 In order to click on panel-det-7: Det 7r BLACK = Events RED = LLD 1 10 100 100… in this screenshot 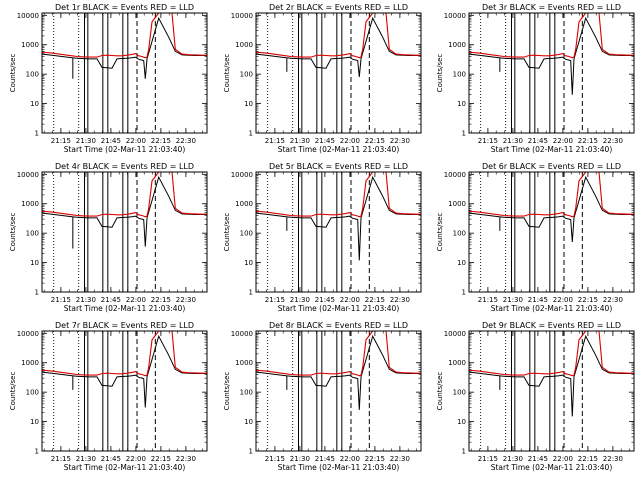, I will do `click(108, 396)`.